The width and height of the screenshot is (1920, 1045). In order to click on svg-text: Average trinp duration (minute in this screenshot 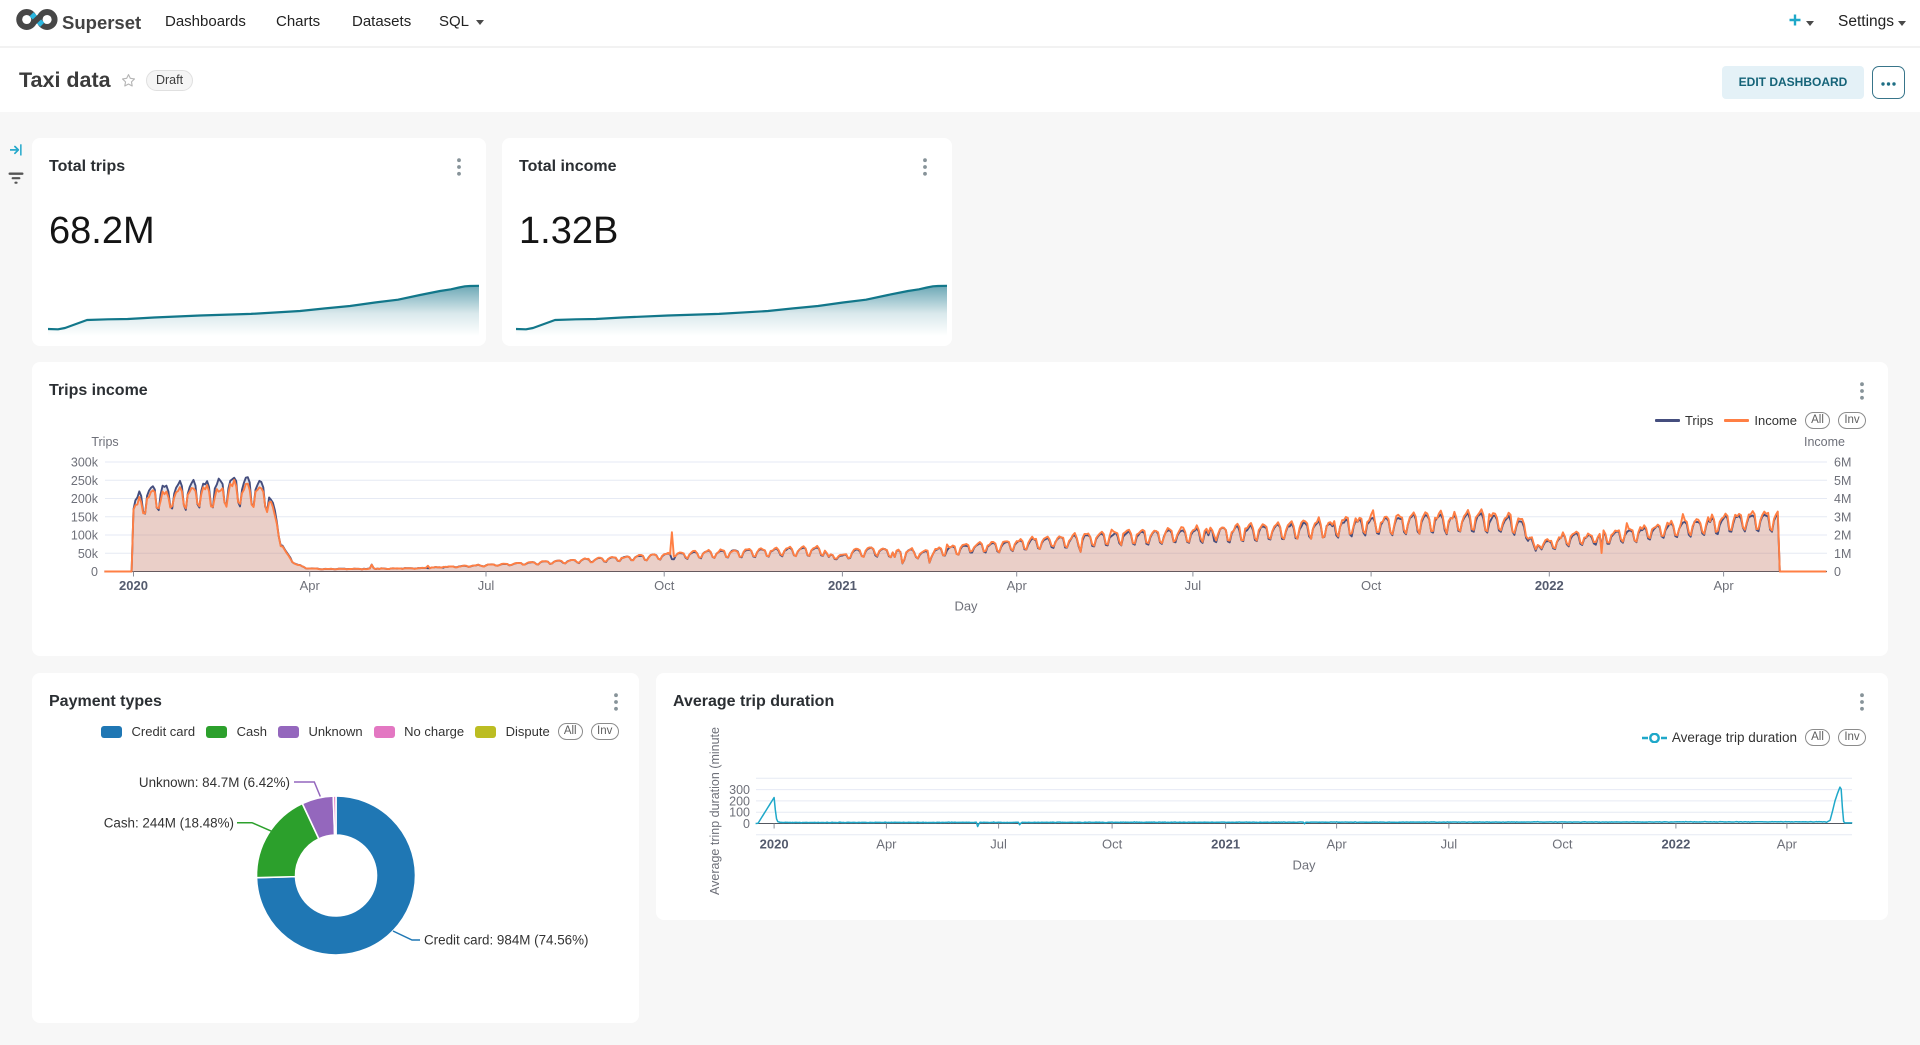, I will do `click(715, 811)`.